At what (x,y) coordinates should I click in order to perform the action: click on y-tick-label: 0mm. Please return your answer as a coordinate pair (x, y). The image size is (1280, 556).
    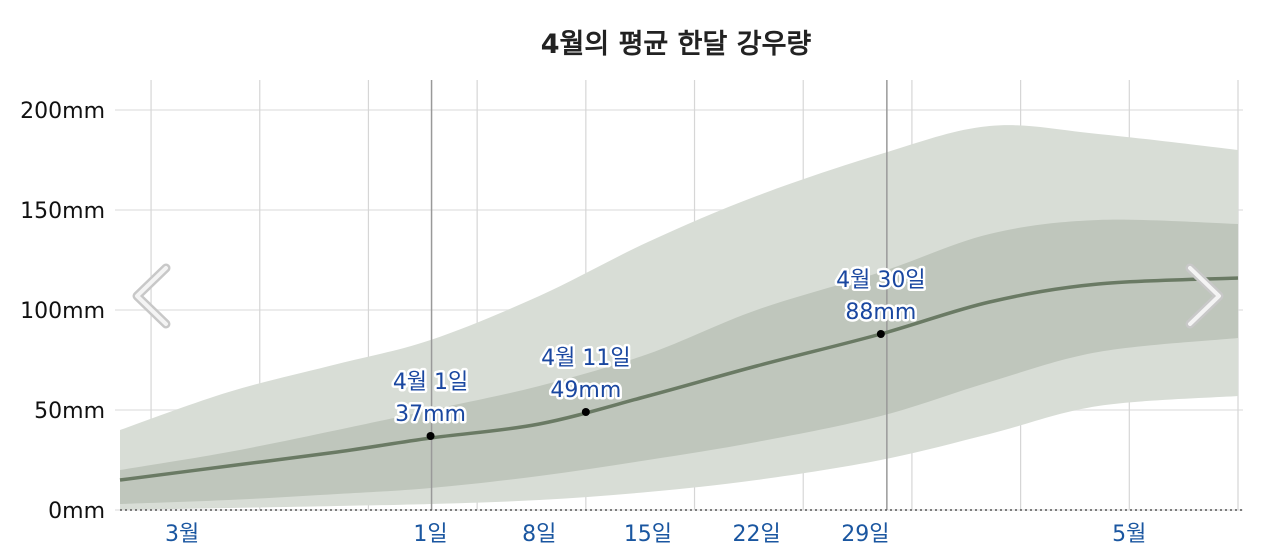
    Looking at the image, I should click on (76, 511).